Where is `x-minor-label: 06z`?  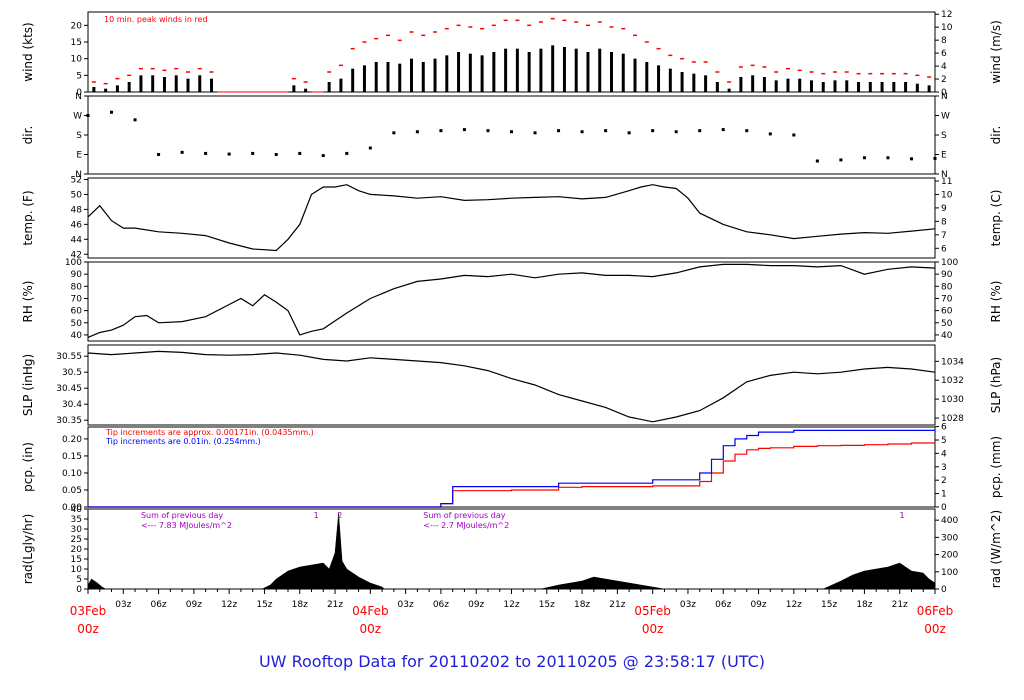
x-minor-label: 06z is located at coordinates (158, 605).